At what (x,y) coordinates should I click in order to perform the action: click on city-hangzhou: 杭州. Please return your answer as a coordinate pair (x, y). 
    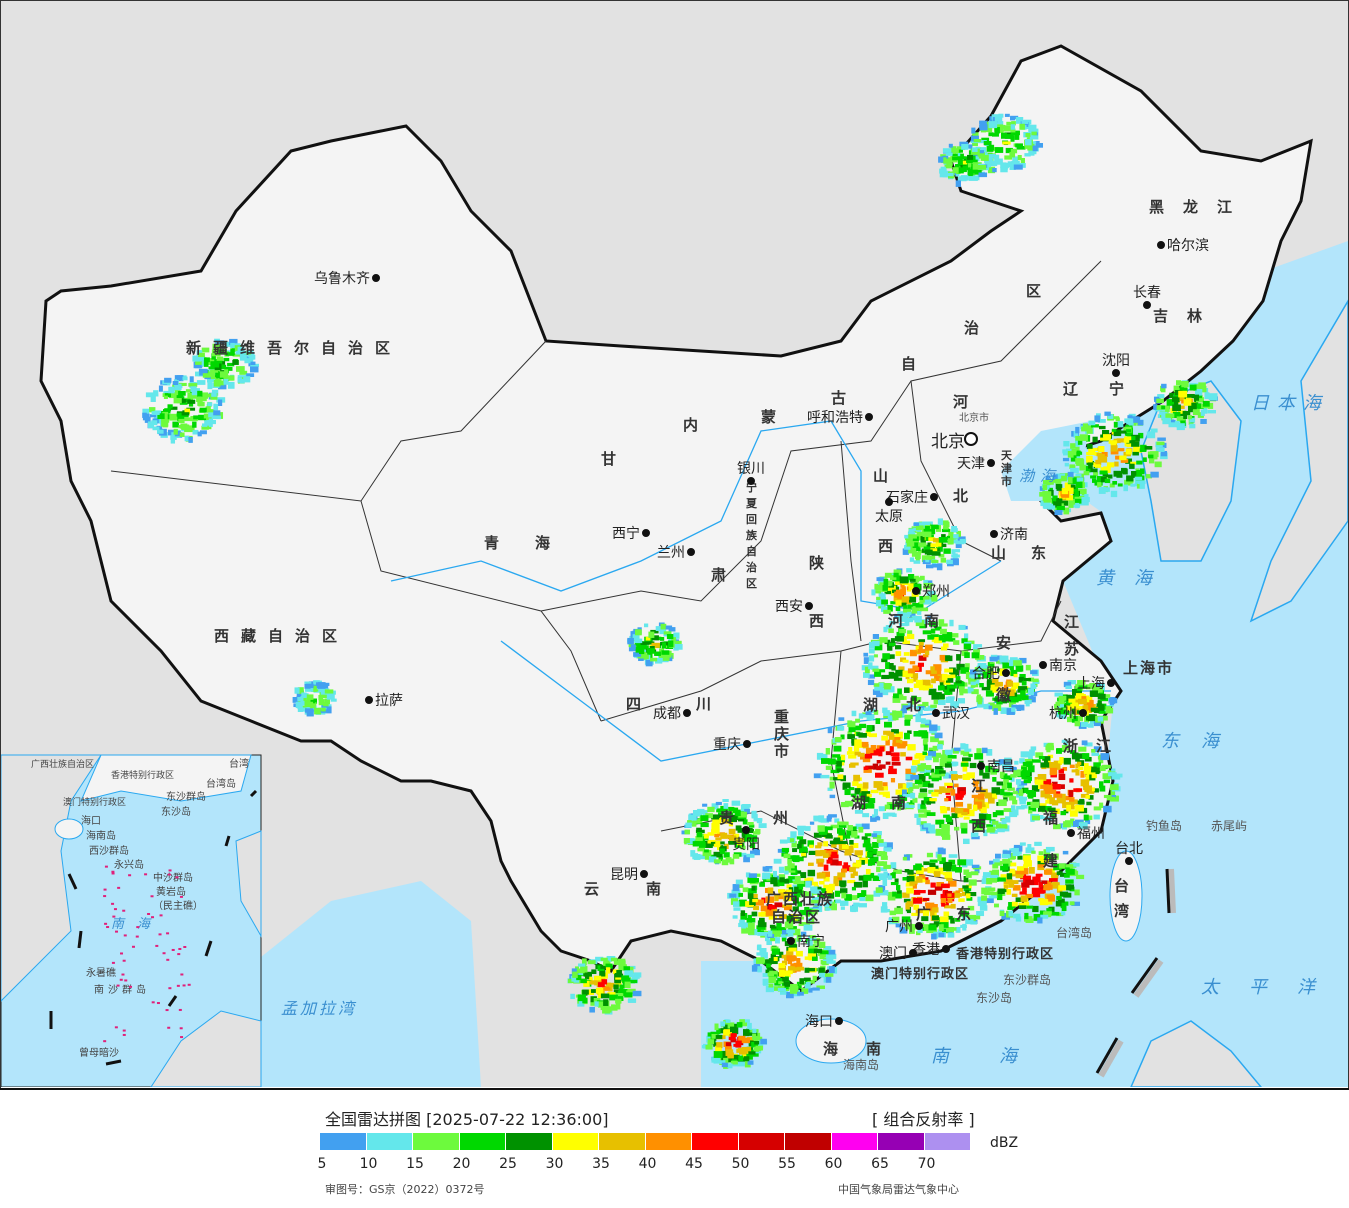
    Looking at the image, I should click on (1068, 714).